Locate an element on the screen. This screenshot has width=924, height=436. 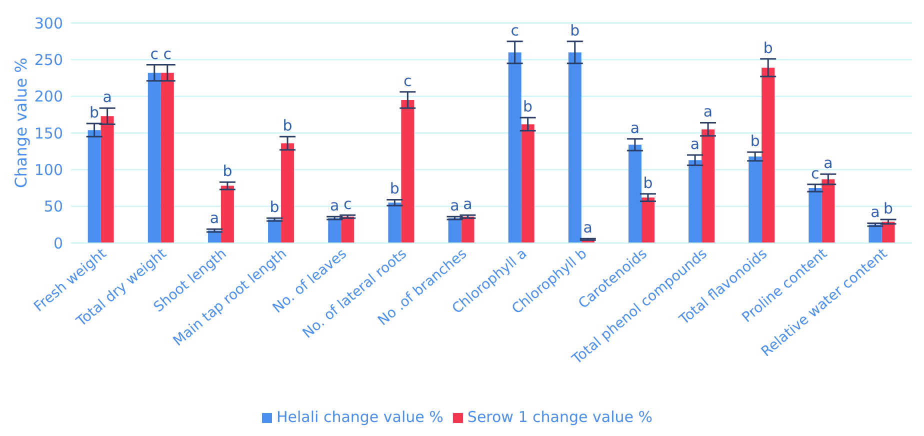
y-tick-label: 250 is located at coordinates (48, 59).